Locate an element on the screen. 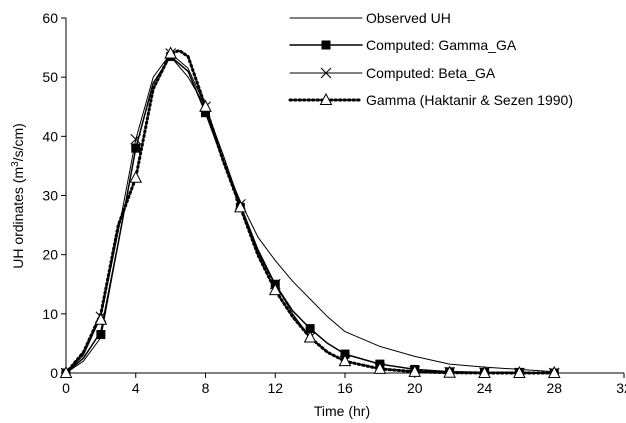 Image resolution: width=626 pixels, height=423 pixels. legend-entry-3: Computed: Beta_GA is located at coordinates (392, 73).